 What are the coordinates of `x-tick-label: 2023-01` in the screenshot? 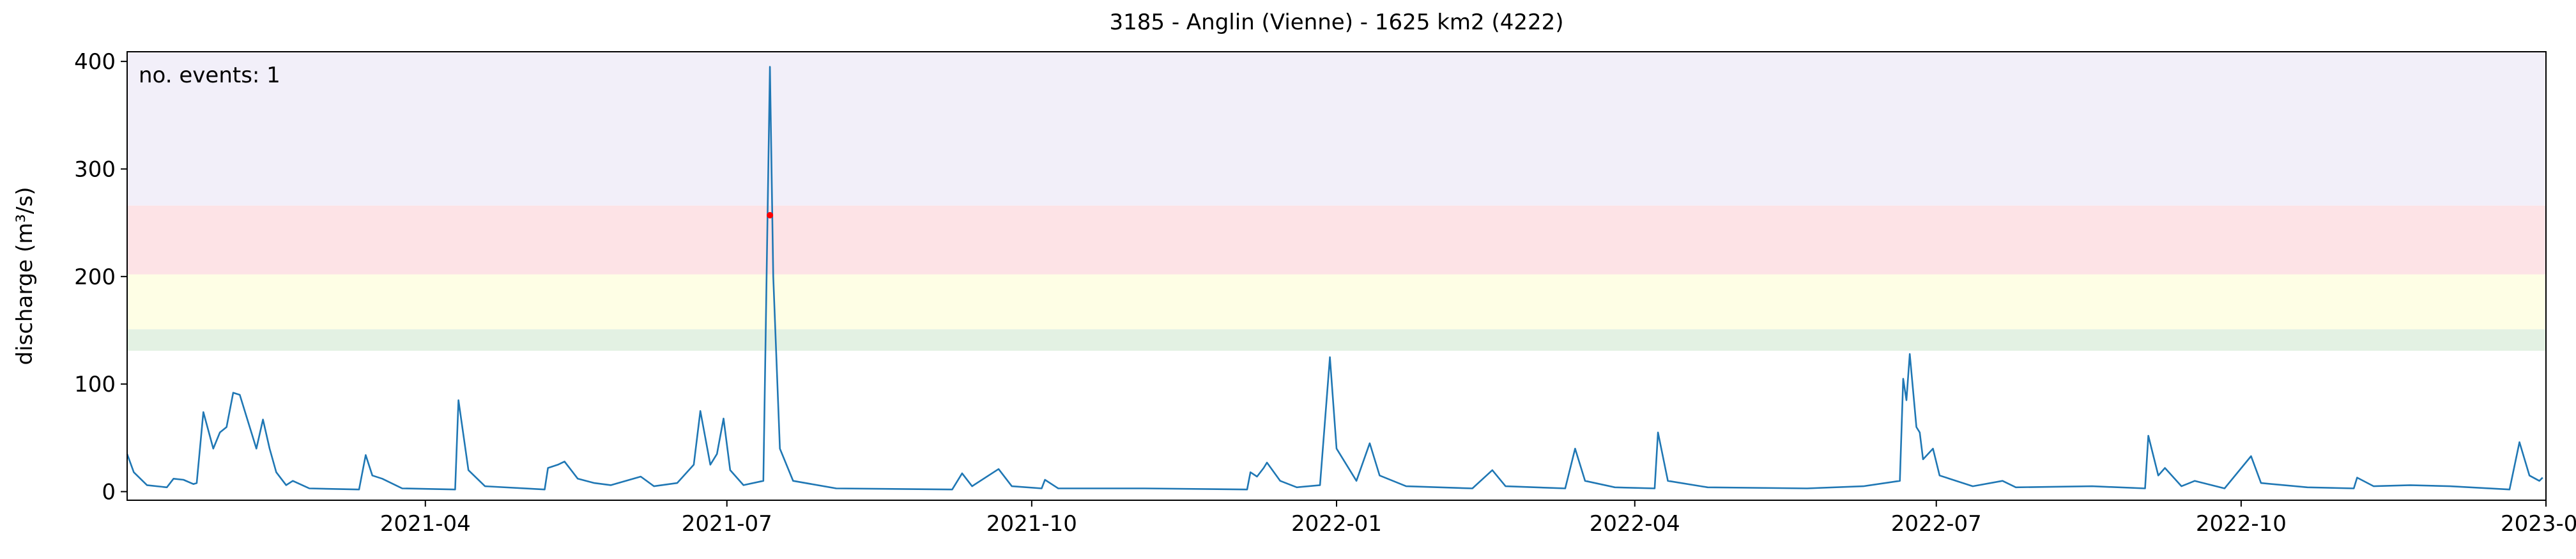 It's located at (2538, 524).